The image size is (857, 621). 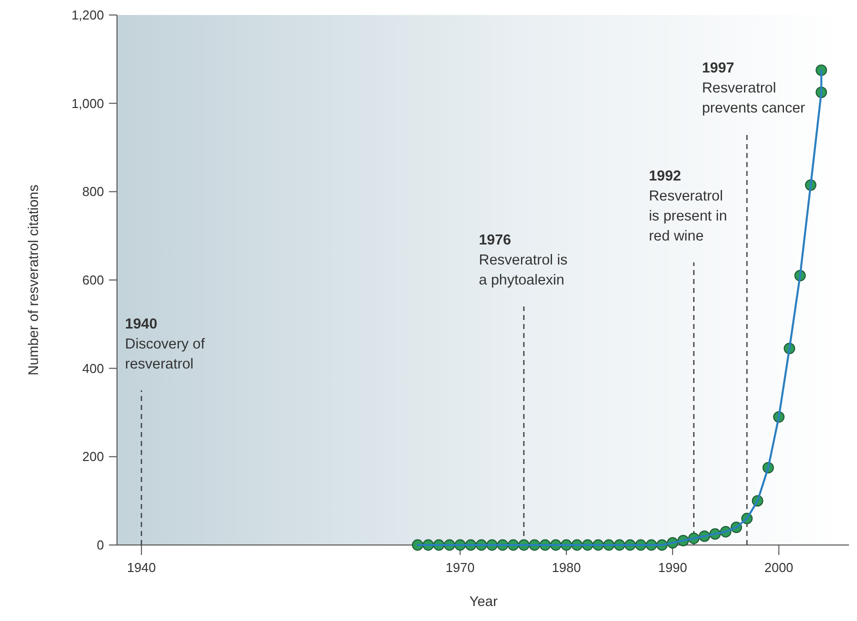 I want to click on y-tick-label: 0, so click(x=100, y=545).